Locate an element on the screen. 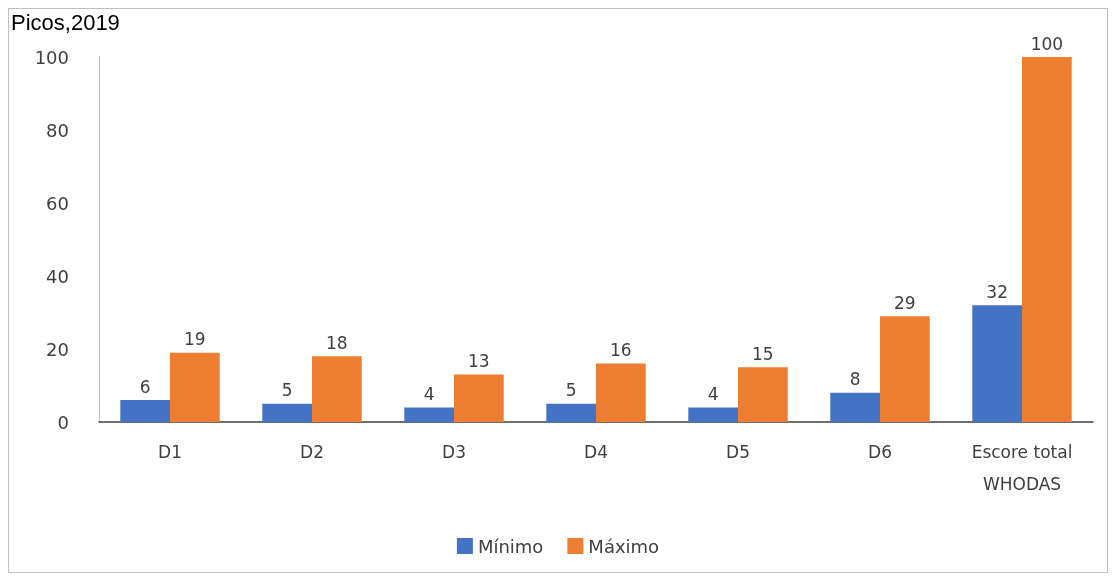  data-label: 13 is located at coordinates (479, 361).